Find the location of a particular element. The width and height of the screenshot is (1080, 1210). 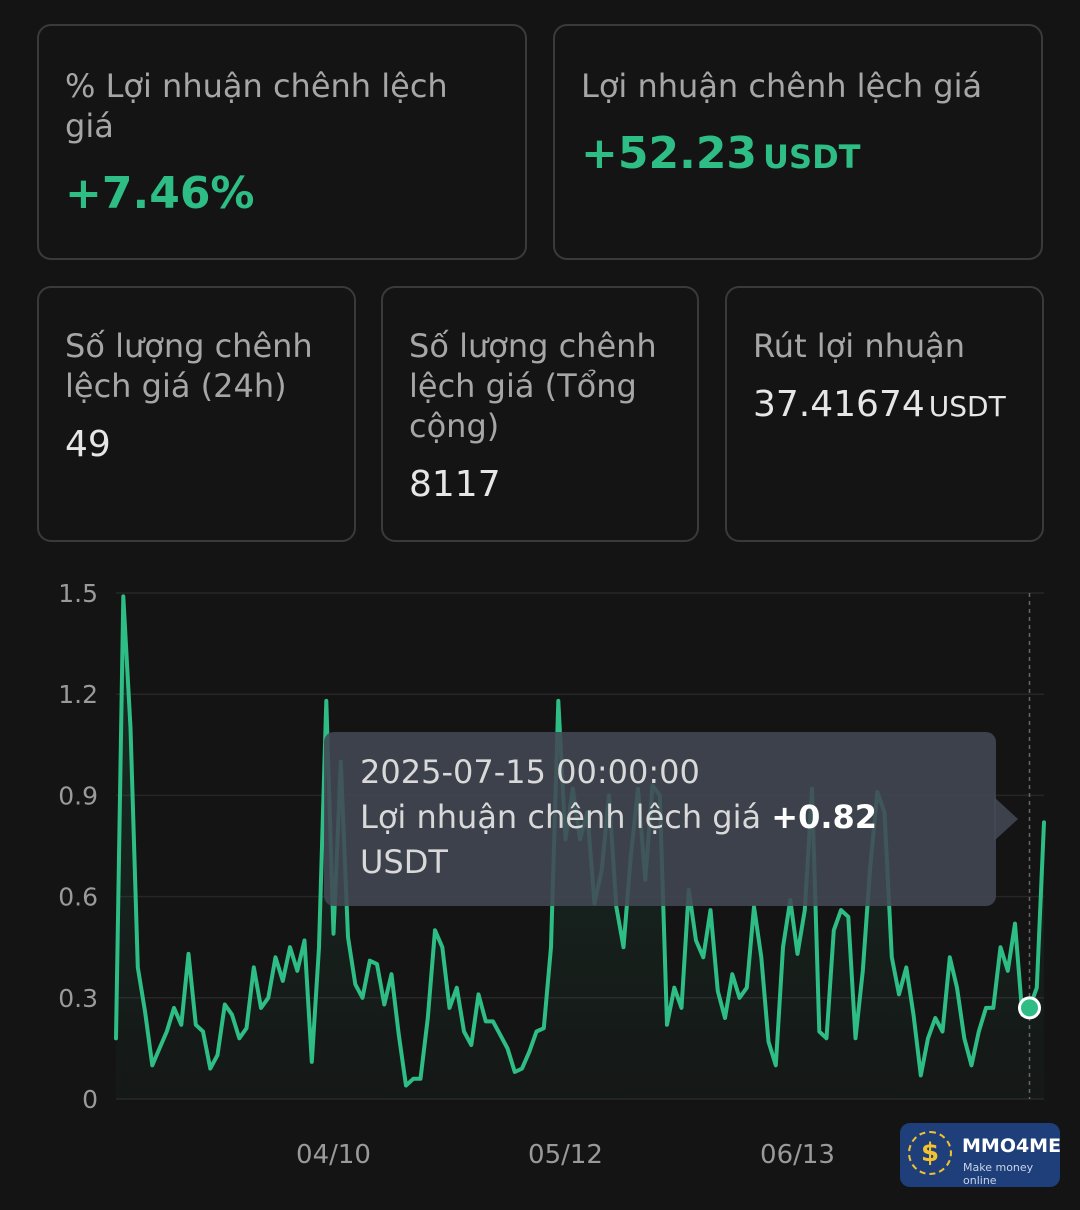

withdraw-profit-value: 37.41674 is located at coordinates (839, 404).